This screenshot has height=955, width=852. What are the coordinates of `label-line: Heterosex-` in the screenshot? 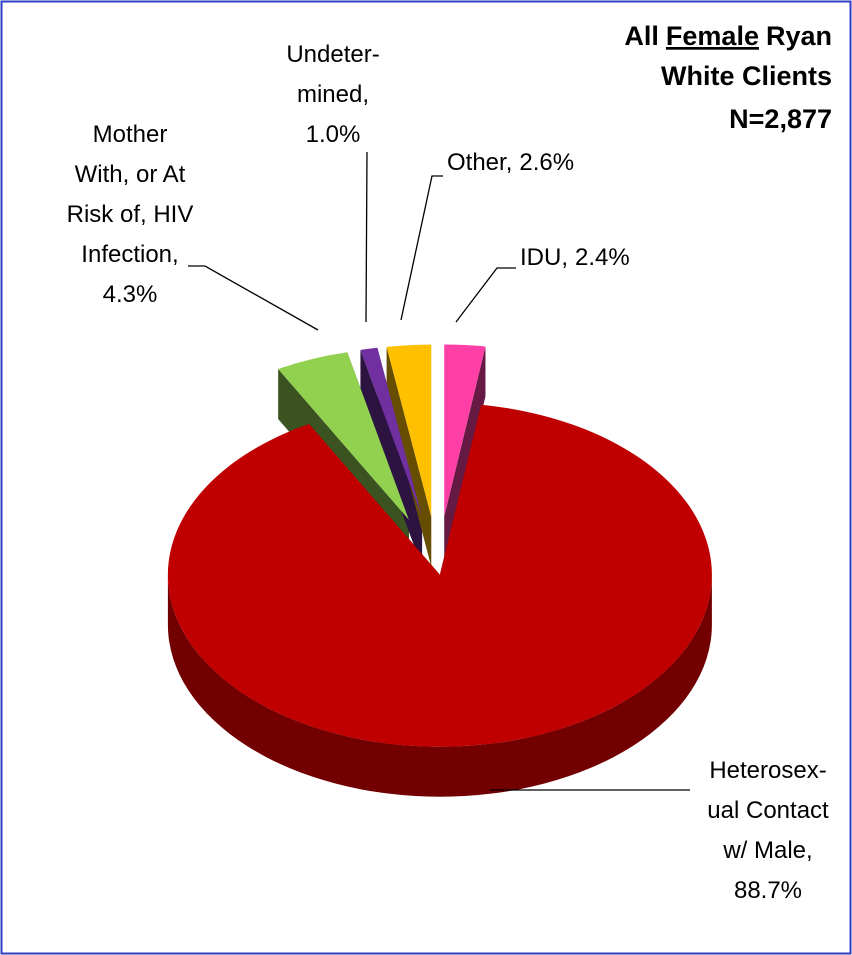 It's located at (767, 770).